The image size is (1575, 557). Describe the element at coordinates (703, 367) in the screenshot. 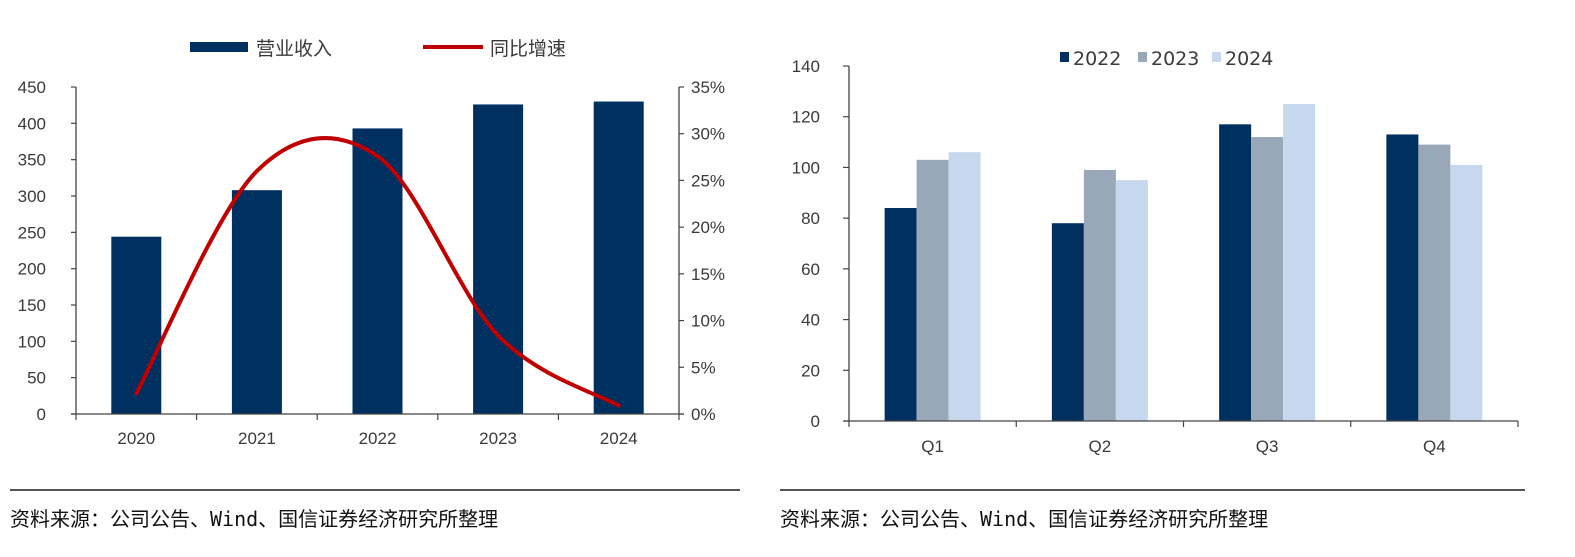

I see `right-y-tick-label: 5%` at that location.